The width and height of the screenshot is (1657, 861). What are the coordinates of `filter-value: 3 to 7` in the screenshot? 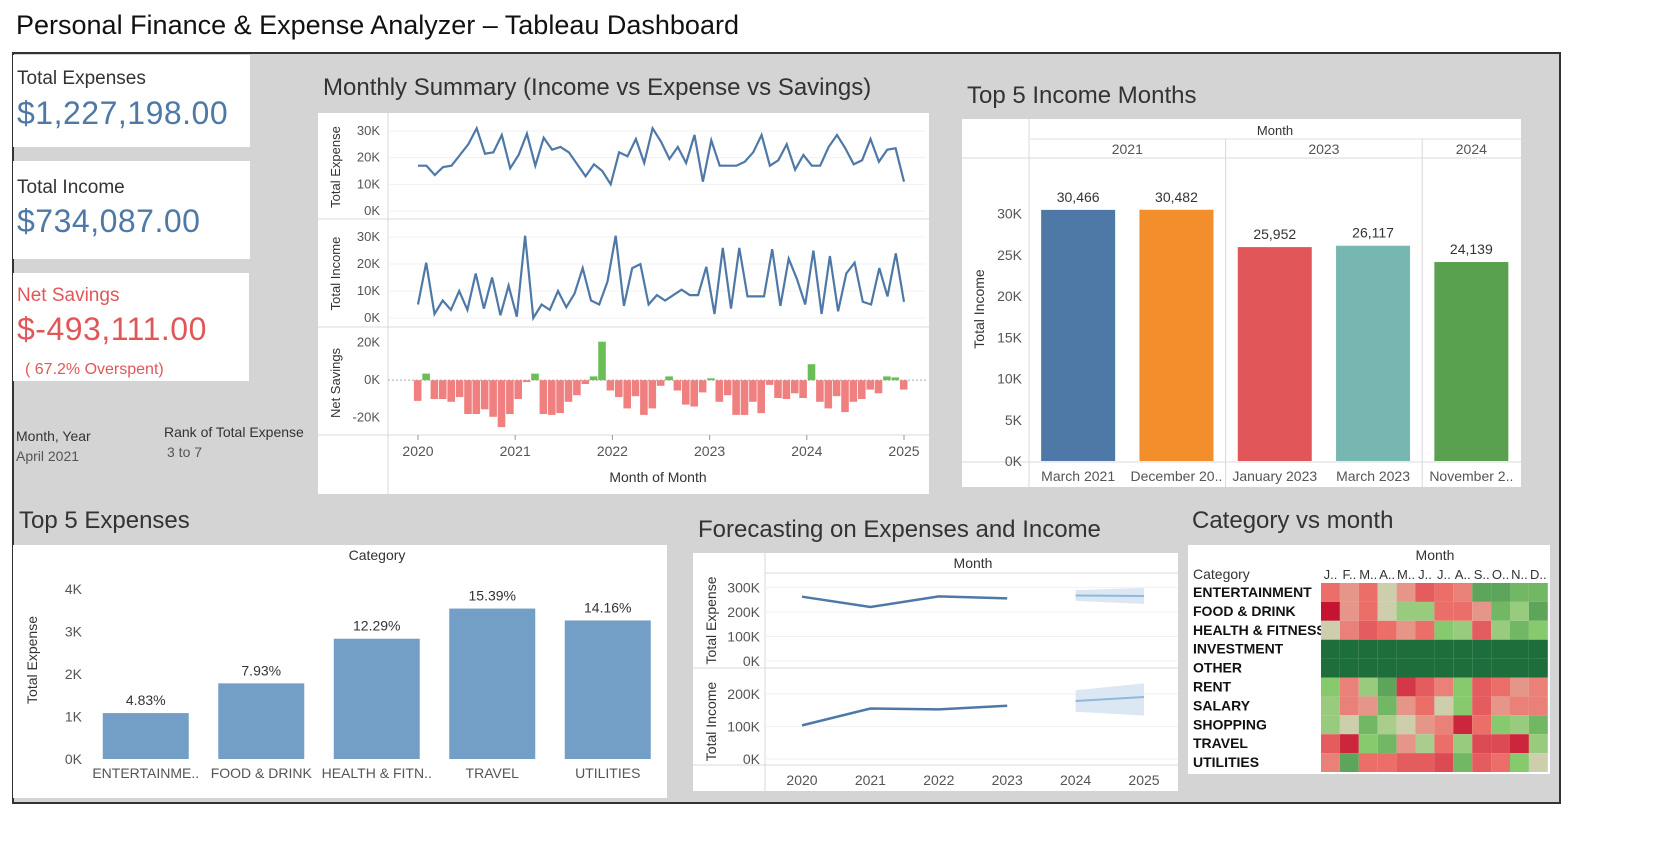 It's located at (185, 452).